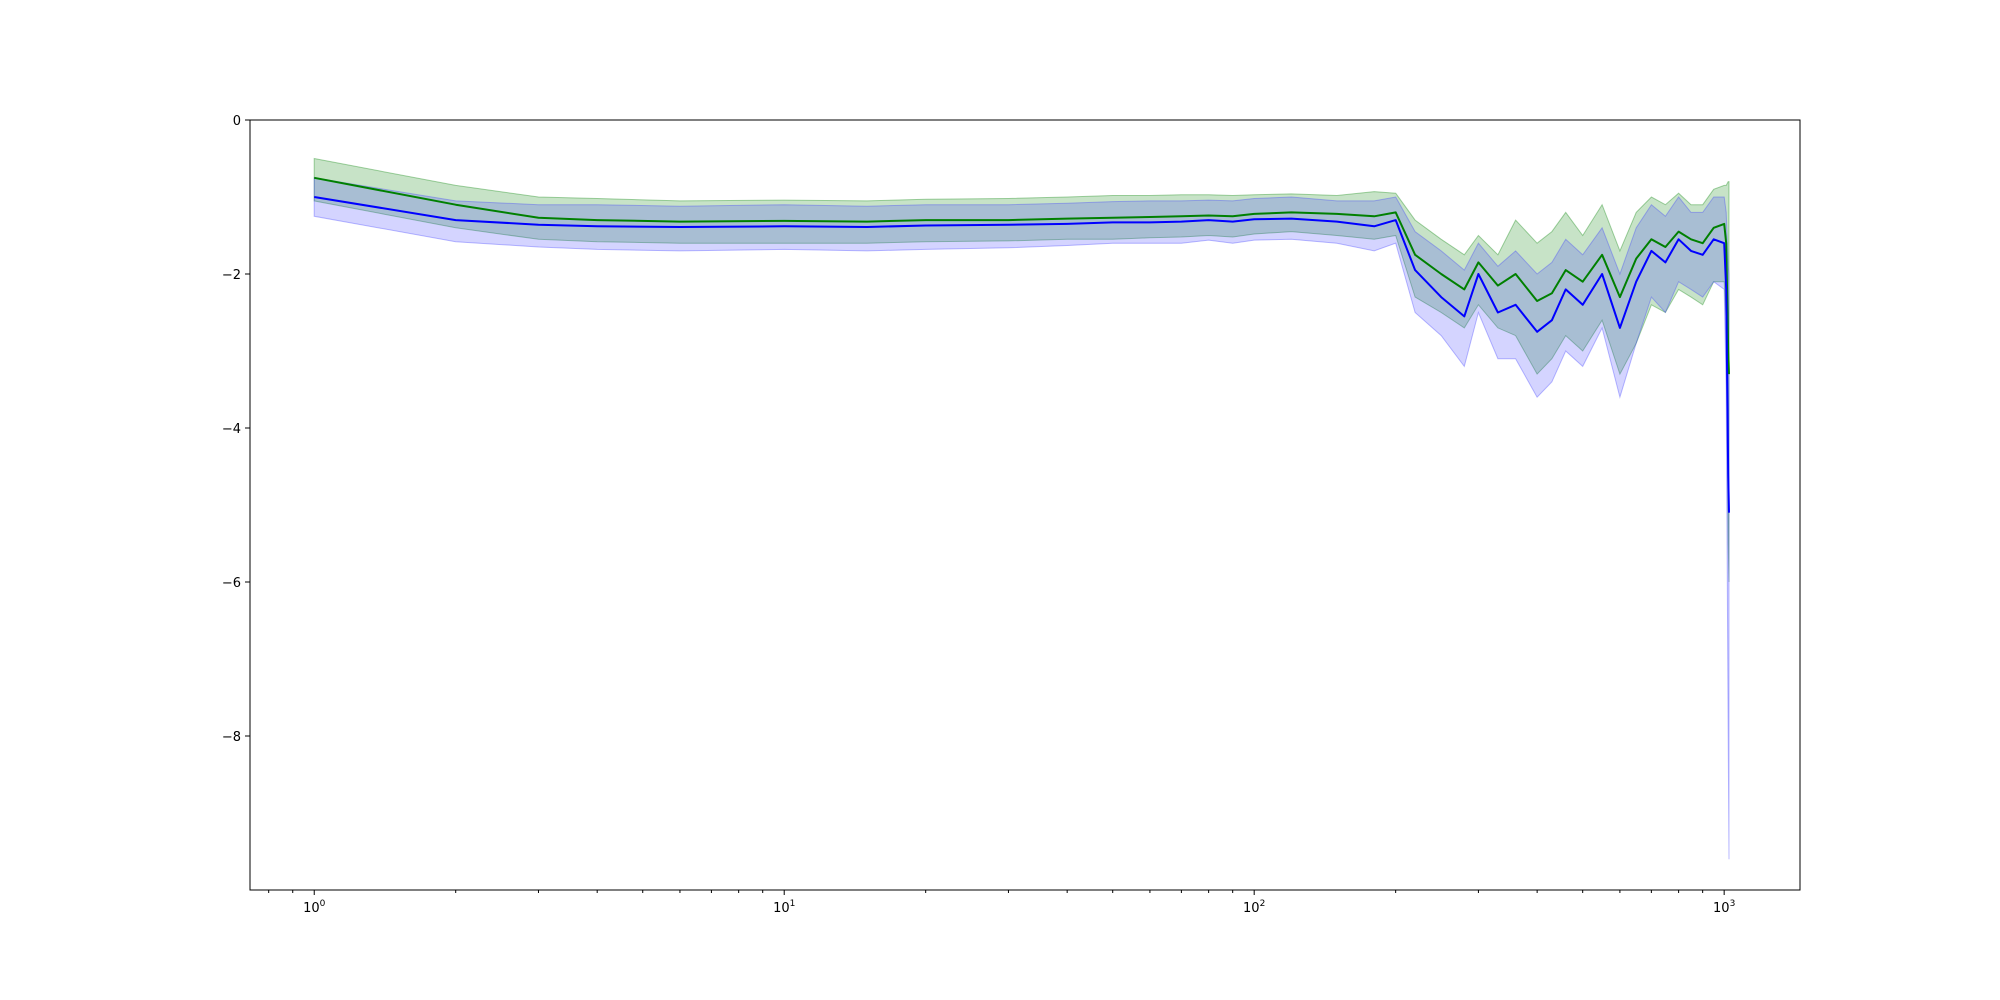 This screenshot has width=2000, height=1000. What do you see at coordinates (237, 121) in the screenshot?
I see `y-tick-label: 0` at bounding box center [237, 121].